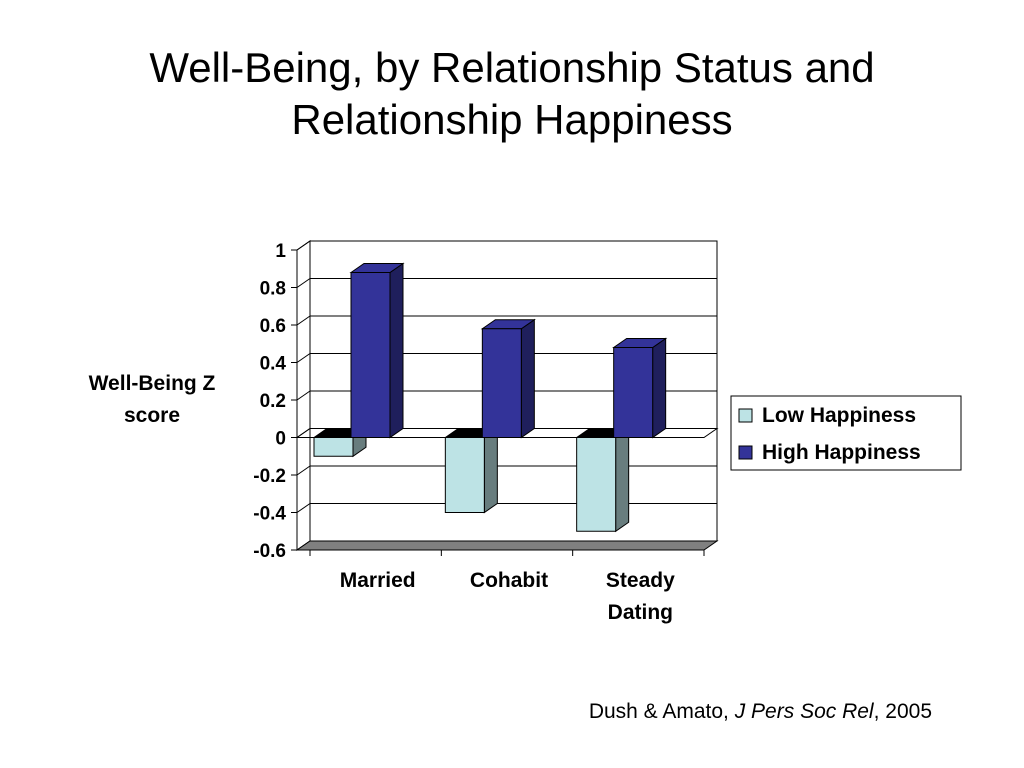  Describe the element at coordinates (269, 514) in the screenshot. I see `y-tick-label: -0.4` at that location.